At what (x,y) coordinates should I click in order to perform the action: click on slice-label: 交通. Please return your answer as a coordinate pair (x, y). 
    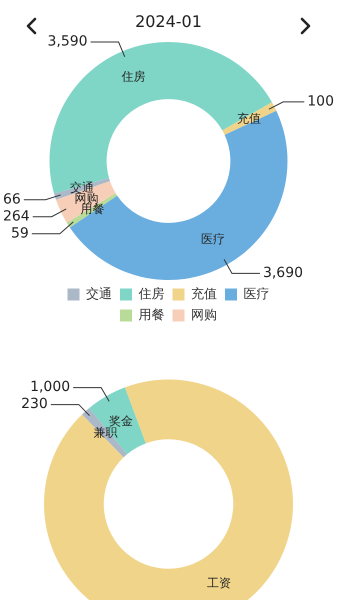
    Looking at the image, I should click on (82, 187).